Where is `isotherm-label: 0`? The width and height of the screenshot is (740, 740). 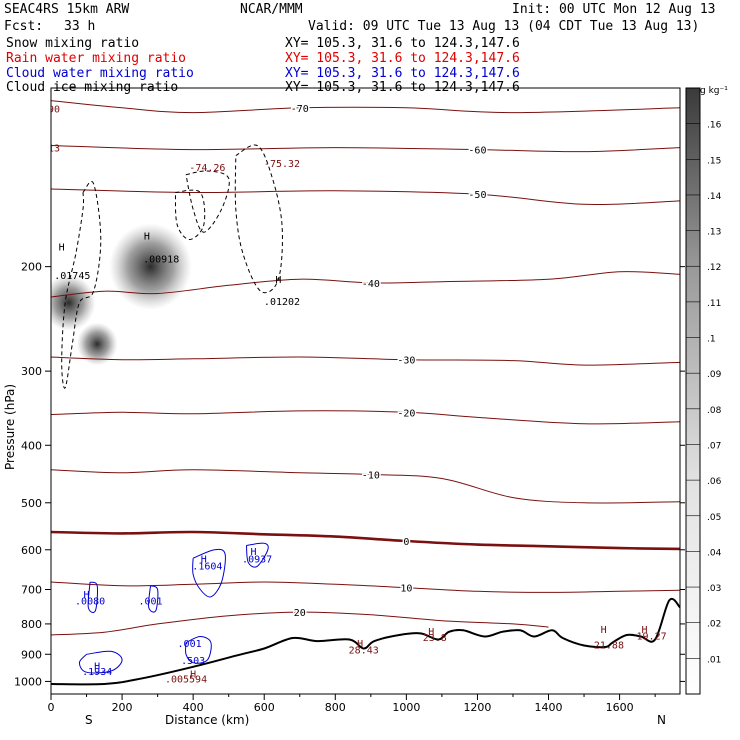 isotherm-label: 0 is located at coordinates (406, 542).